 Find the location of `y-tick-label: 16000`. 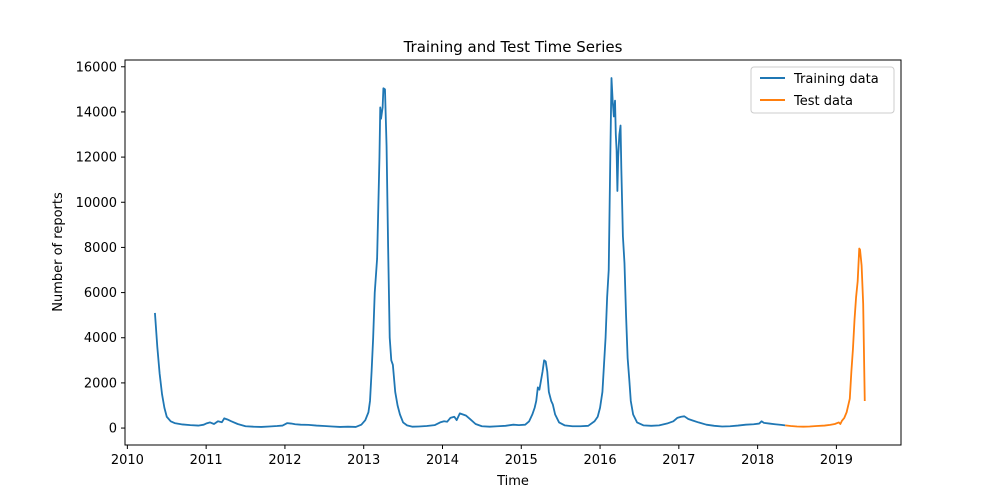

y-tick-label: 16000 is located at coordinates (96, 67).